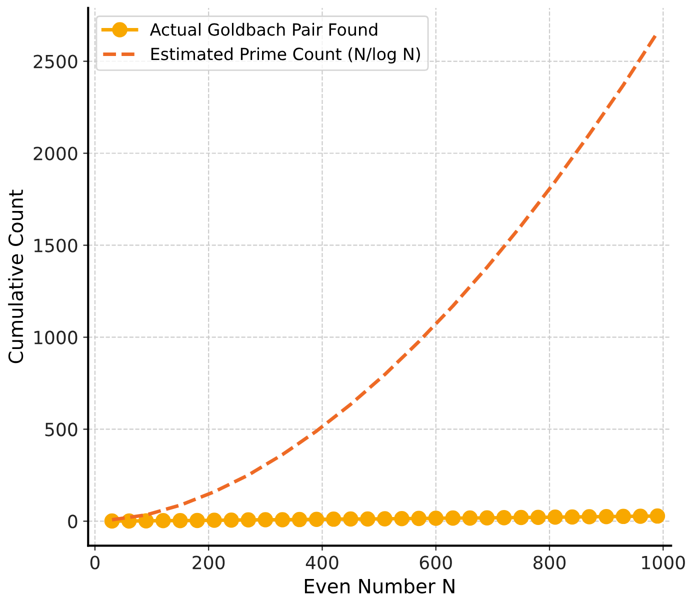  What do you see at coordinates (379, 586) in the screenshot?
I see `x-axis-title: Even Number N` at bounding box center [379, 586].